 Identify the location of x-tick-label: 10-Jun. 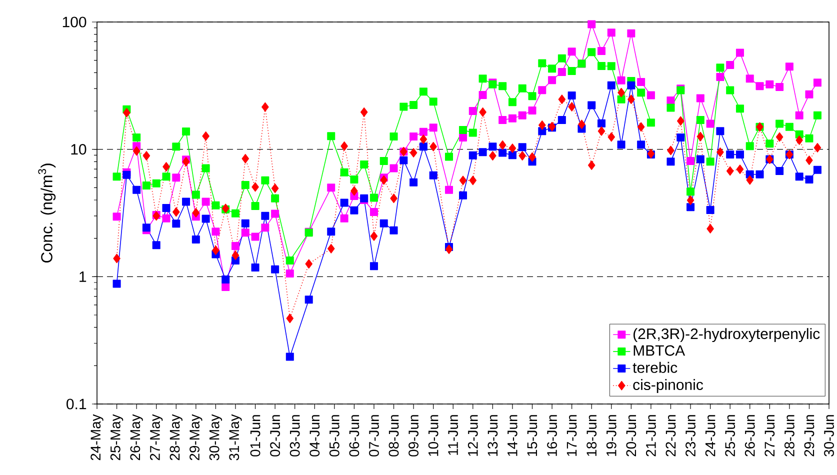
(433, 435).